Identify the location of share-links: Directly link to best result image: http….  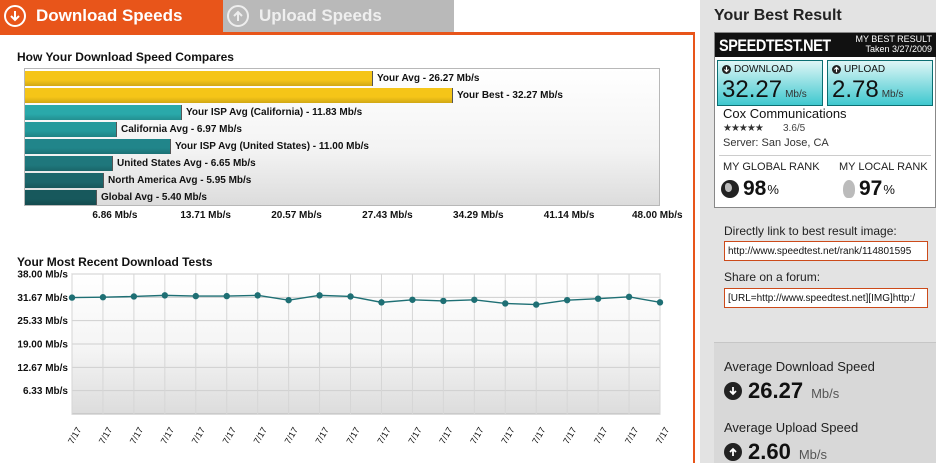
(825, 264).